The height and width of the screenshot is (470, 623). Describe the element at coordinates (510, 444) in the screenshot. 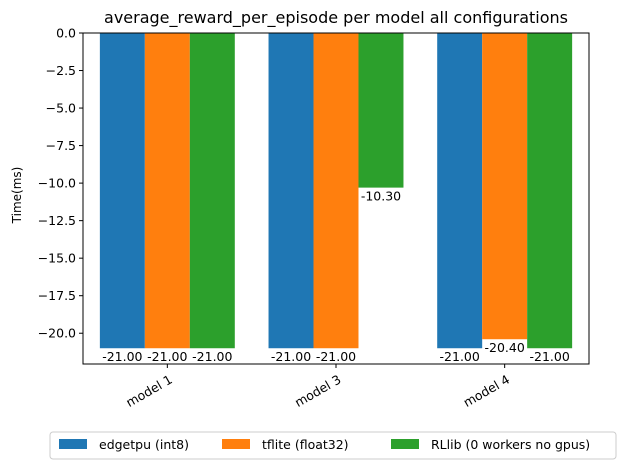

I see `legend-label: RLlib (0 workers no gpus)` at that location.